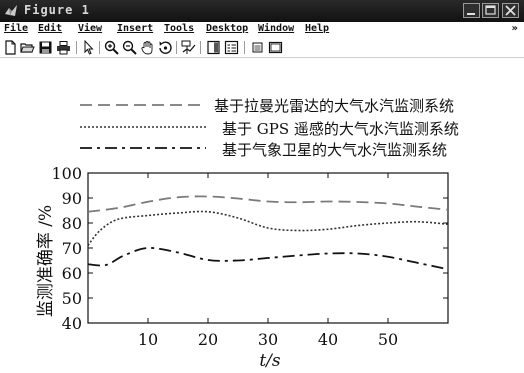 Image resolution: width=524 pixels, height=373 pixels. What do you see at coordinates (147, 47) in the screenshot?
I see `pan-hand-icon` at bounding box center [147, 47].